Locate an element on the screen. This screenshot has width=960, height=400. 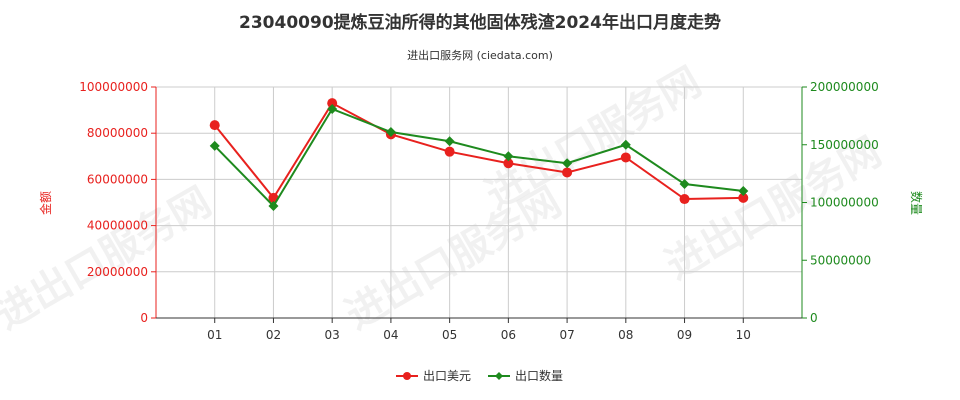
chart-title: 23040090提炼豆油所得的其他固体残渣2024年出口月度走势 is located at coordinates (480, 22).